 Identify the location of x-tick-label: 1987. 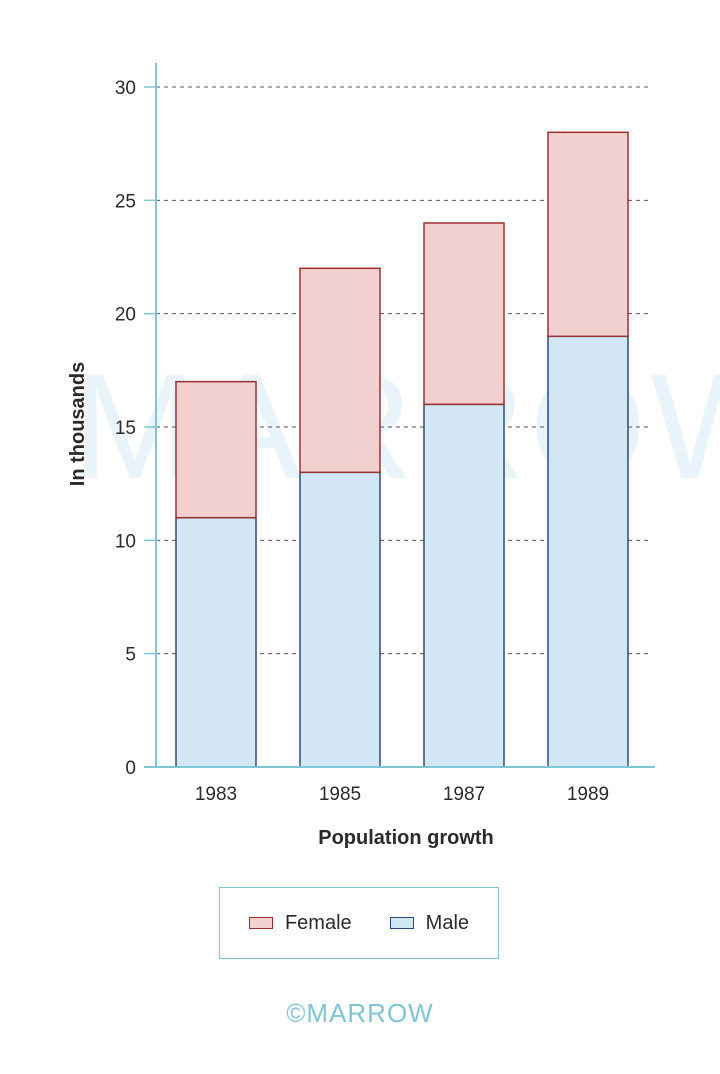
(464, 794).